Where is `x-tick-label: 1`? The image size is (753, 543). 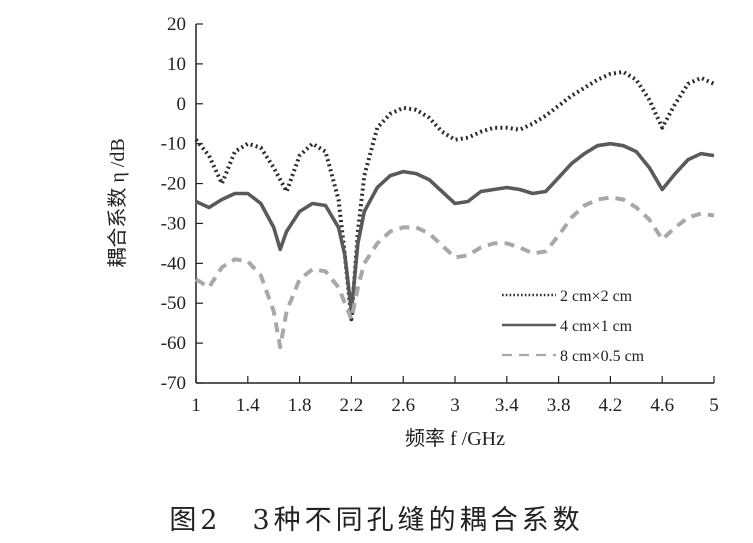
x-tick-label: 1 is located at coordinates (196, 405).